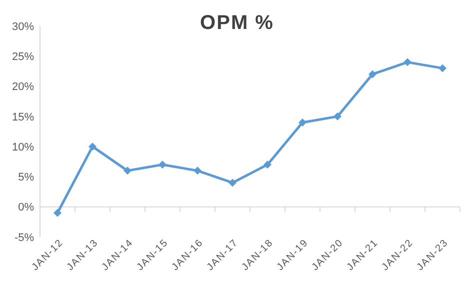 The image size is (474, 284). I want to click on y-tick-label: -5%, so click(24, 238).